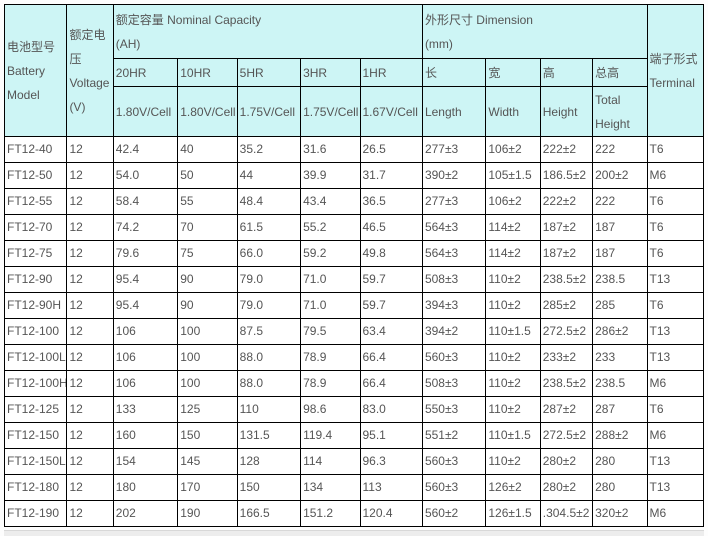 This screenshot has width=708, height=536. Describe the element at coordinates (145, 175) in the screenshot. I see `cell-cap_20hr: 54.0` at that location.